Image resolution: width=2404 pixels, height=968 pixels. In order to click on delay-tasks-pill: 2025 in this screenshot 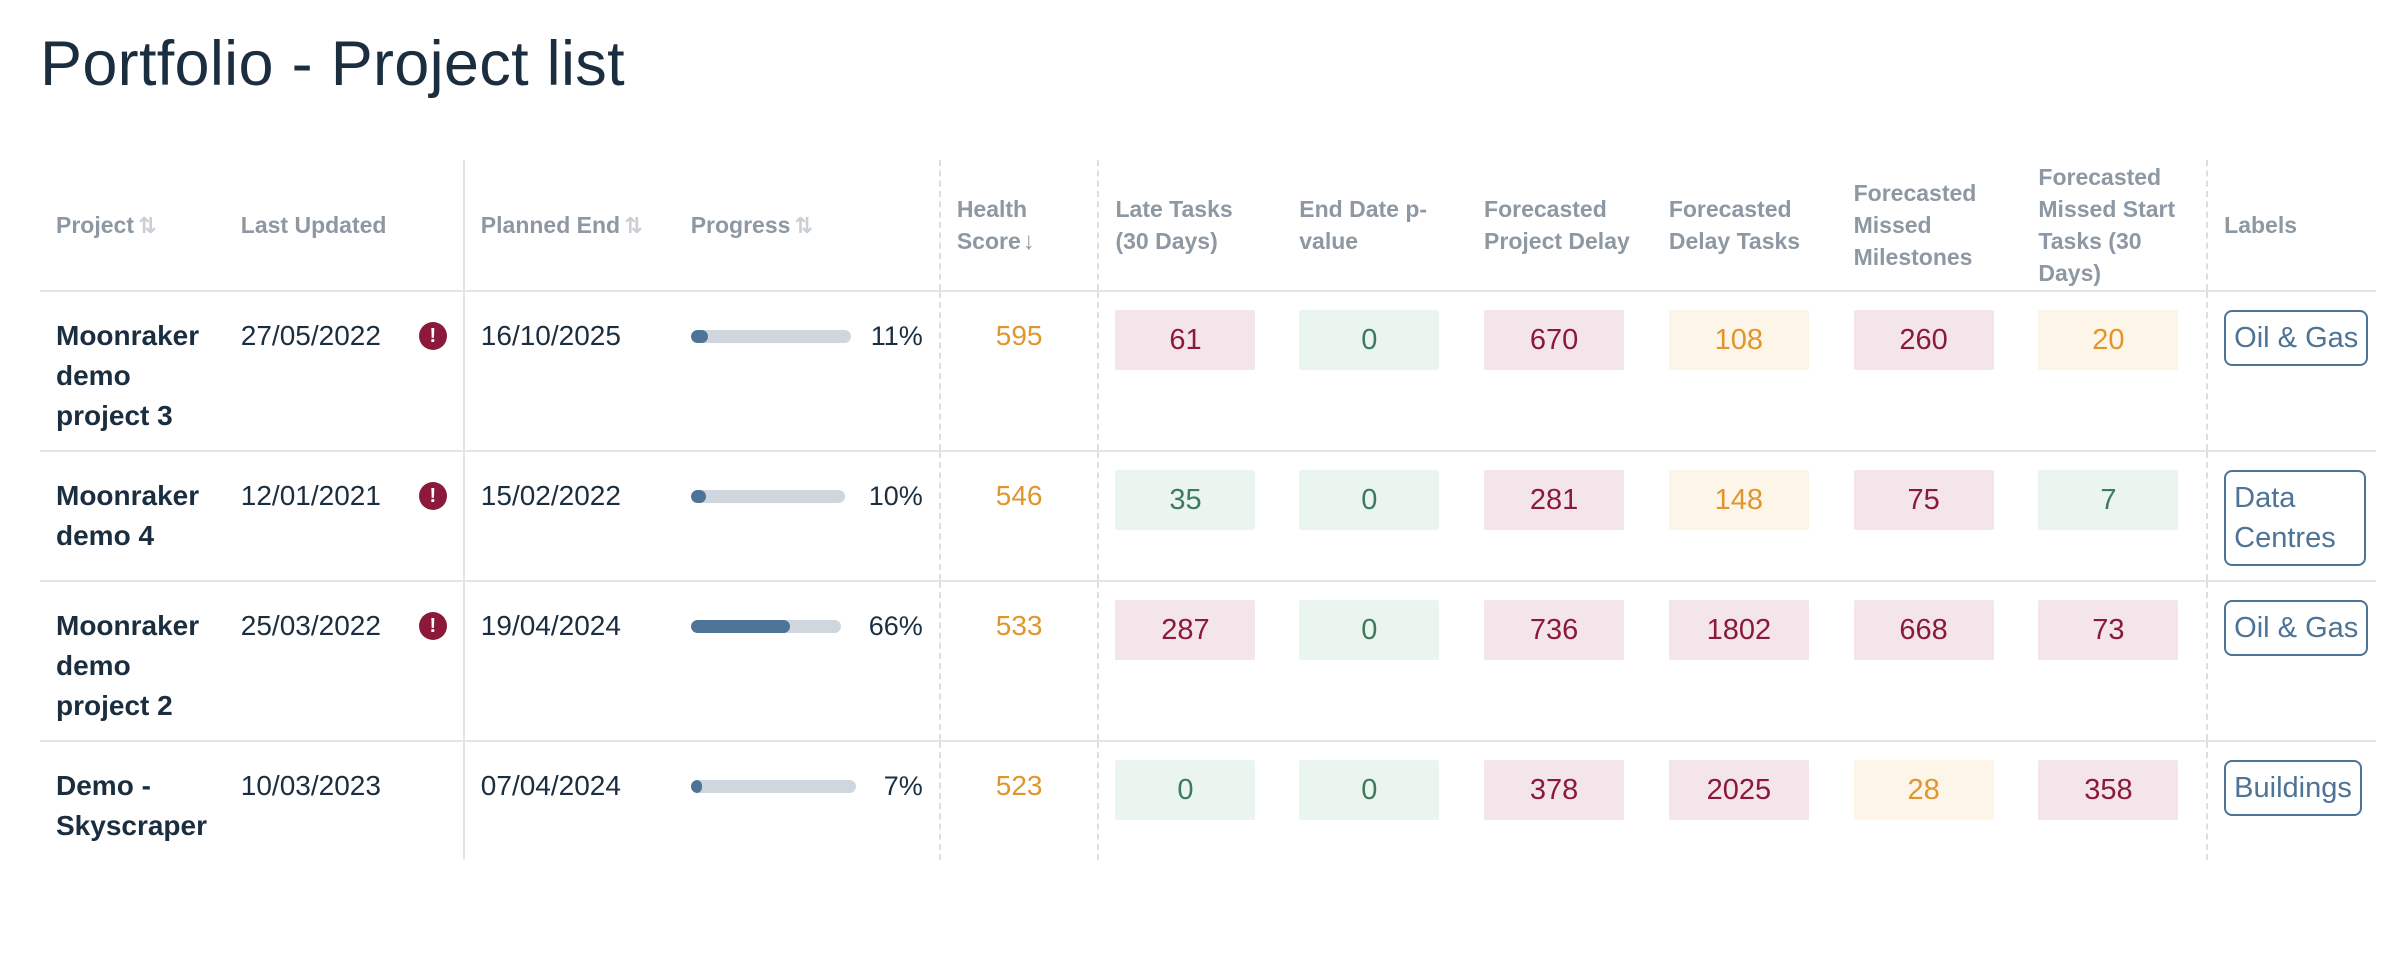, I will do `click(1738, 790)`.